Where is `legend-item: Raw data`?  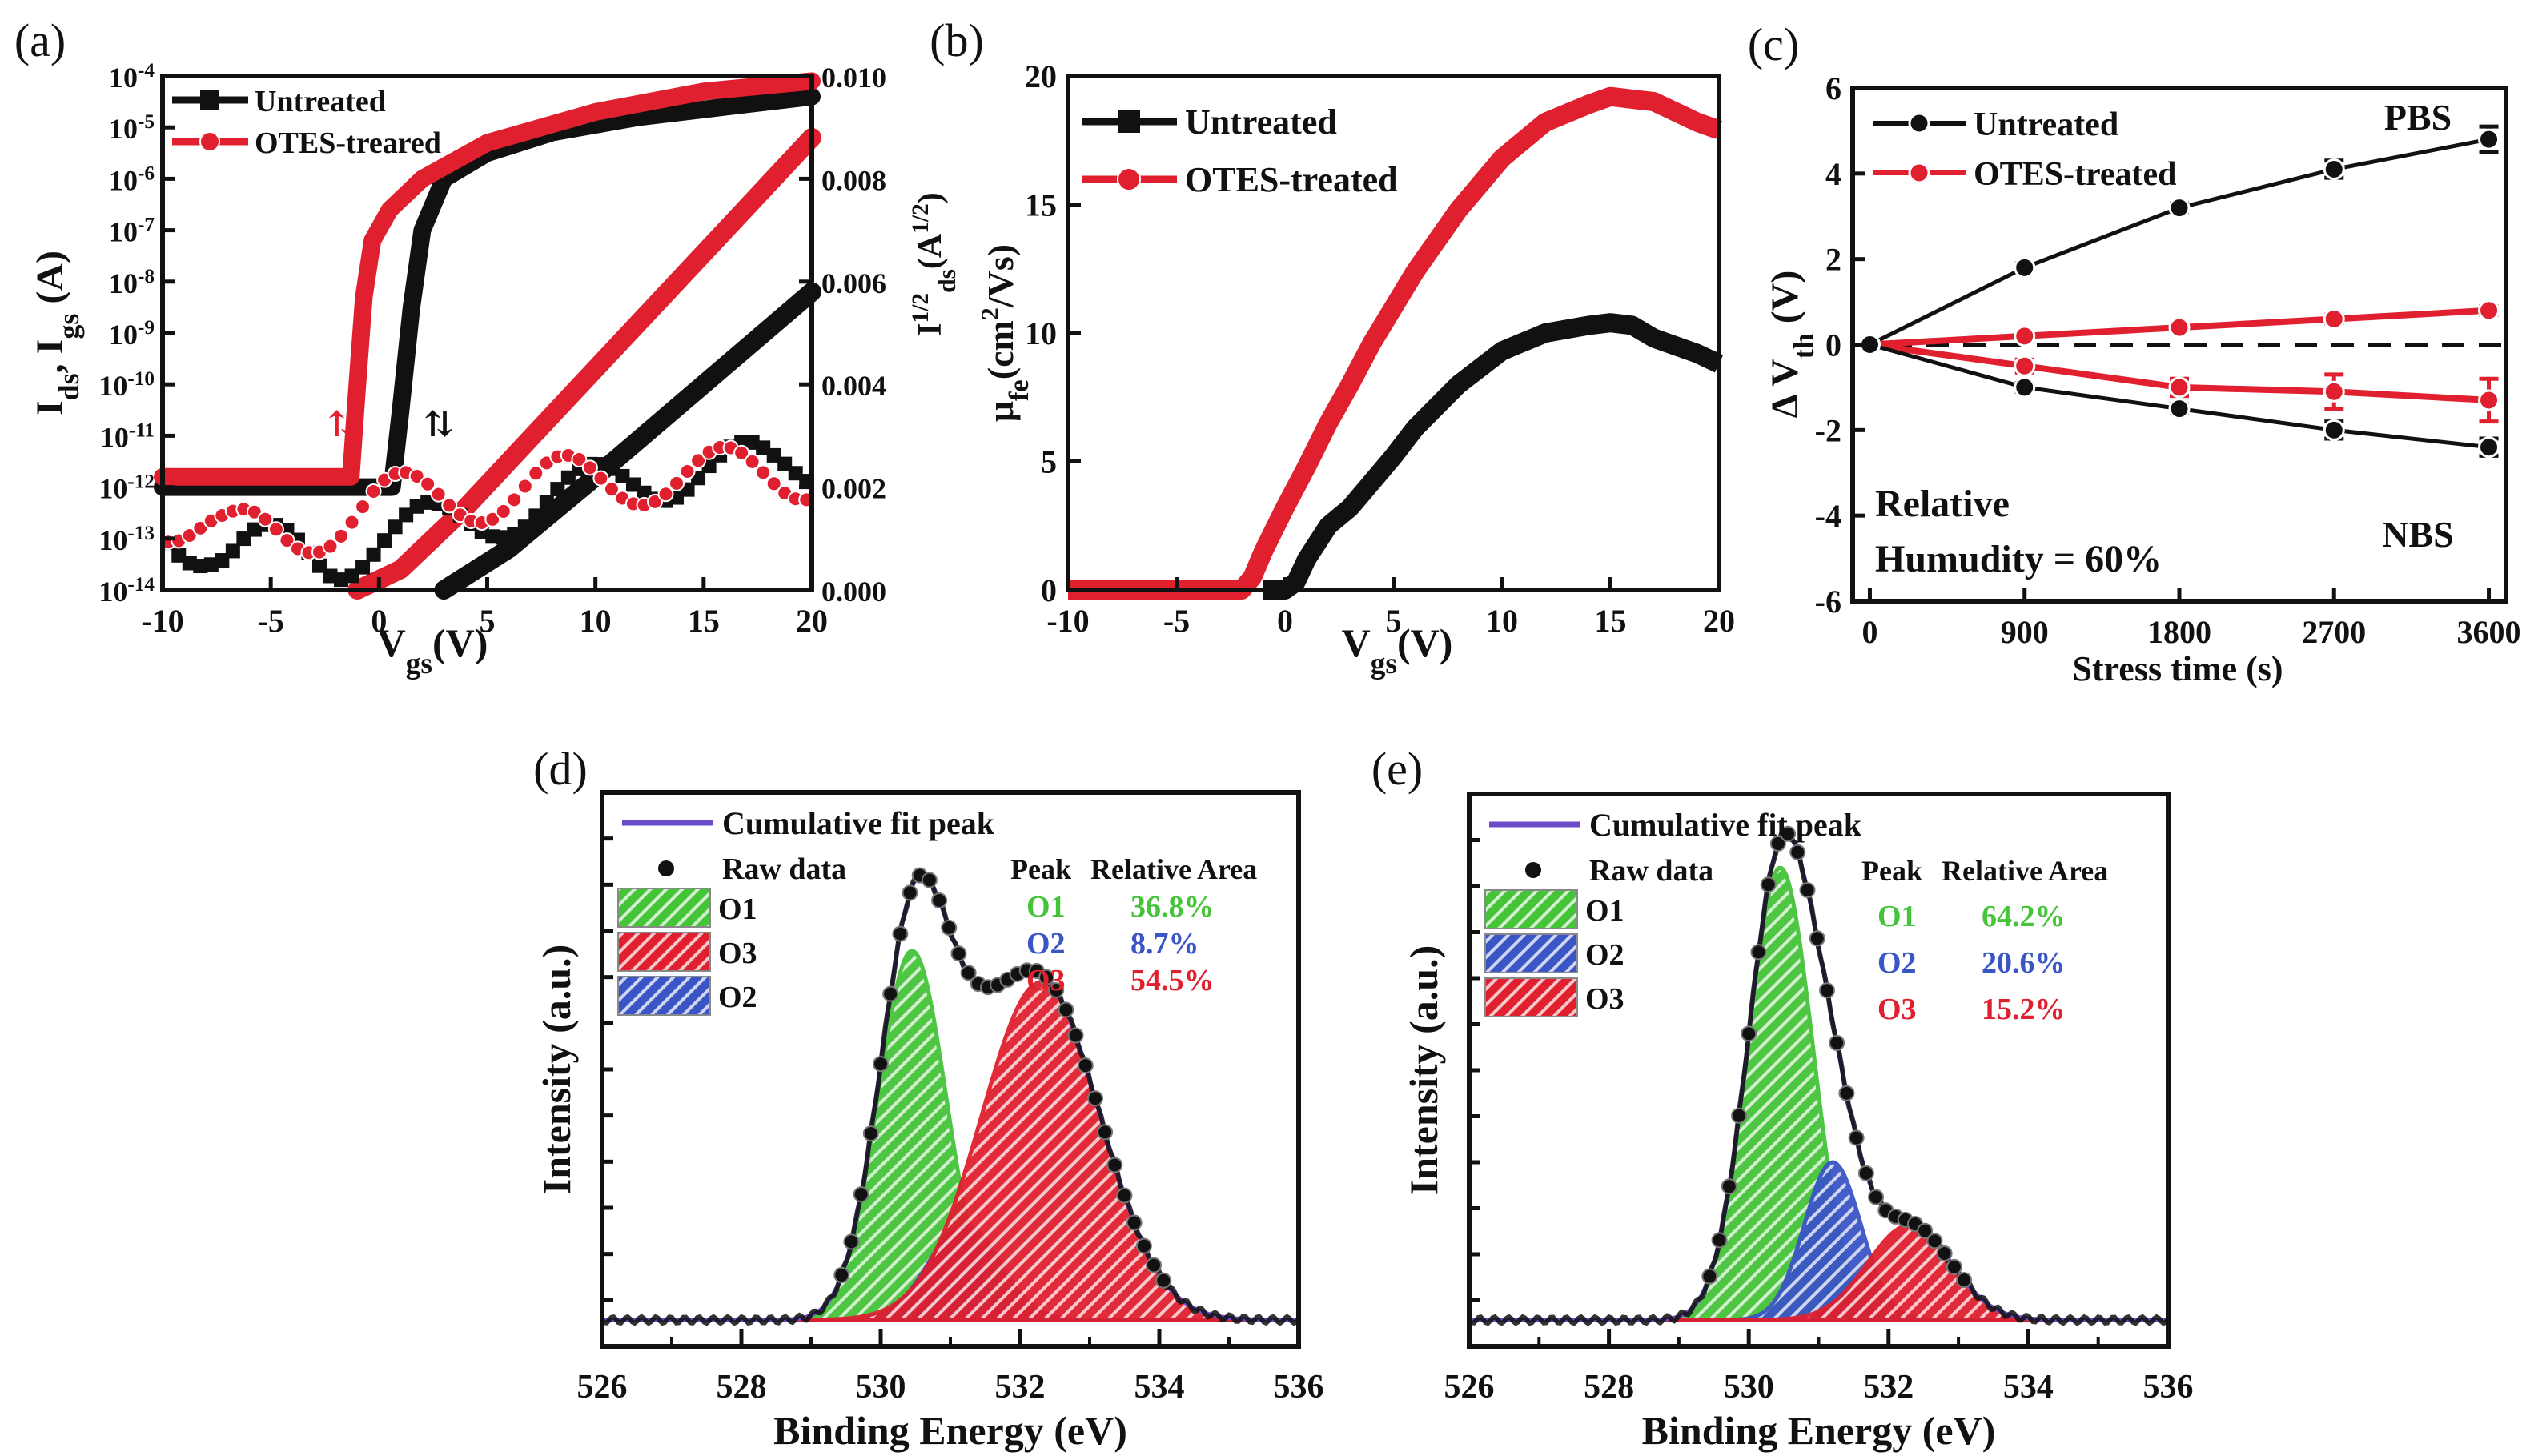 legend-item: Raw data is located at coordinates (752, 869).